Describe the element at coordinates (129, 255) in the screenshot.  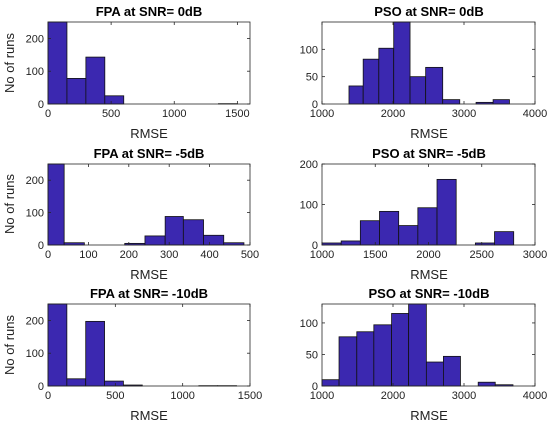
I see `x-tick-label: 200` at that location.